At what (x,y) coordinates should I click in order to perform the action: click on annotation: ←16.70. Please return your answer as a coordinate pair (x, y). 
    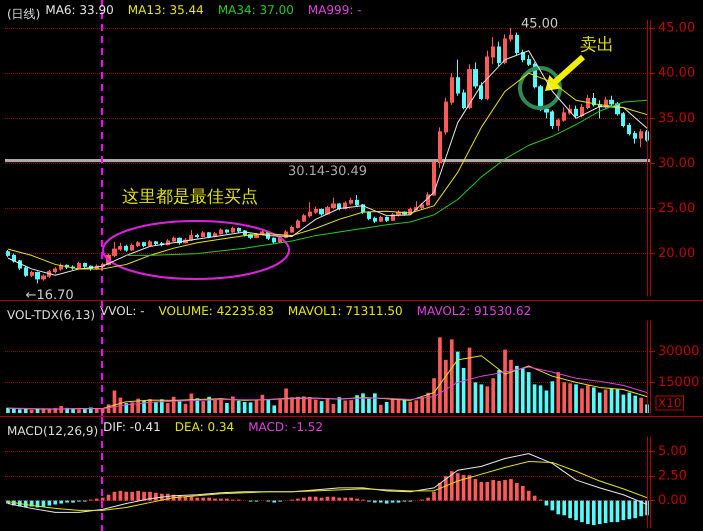
    Looking at the image, I should click on (50, 295).